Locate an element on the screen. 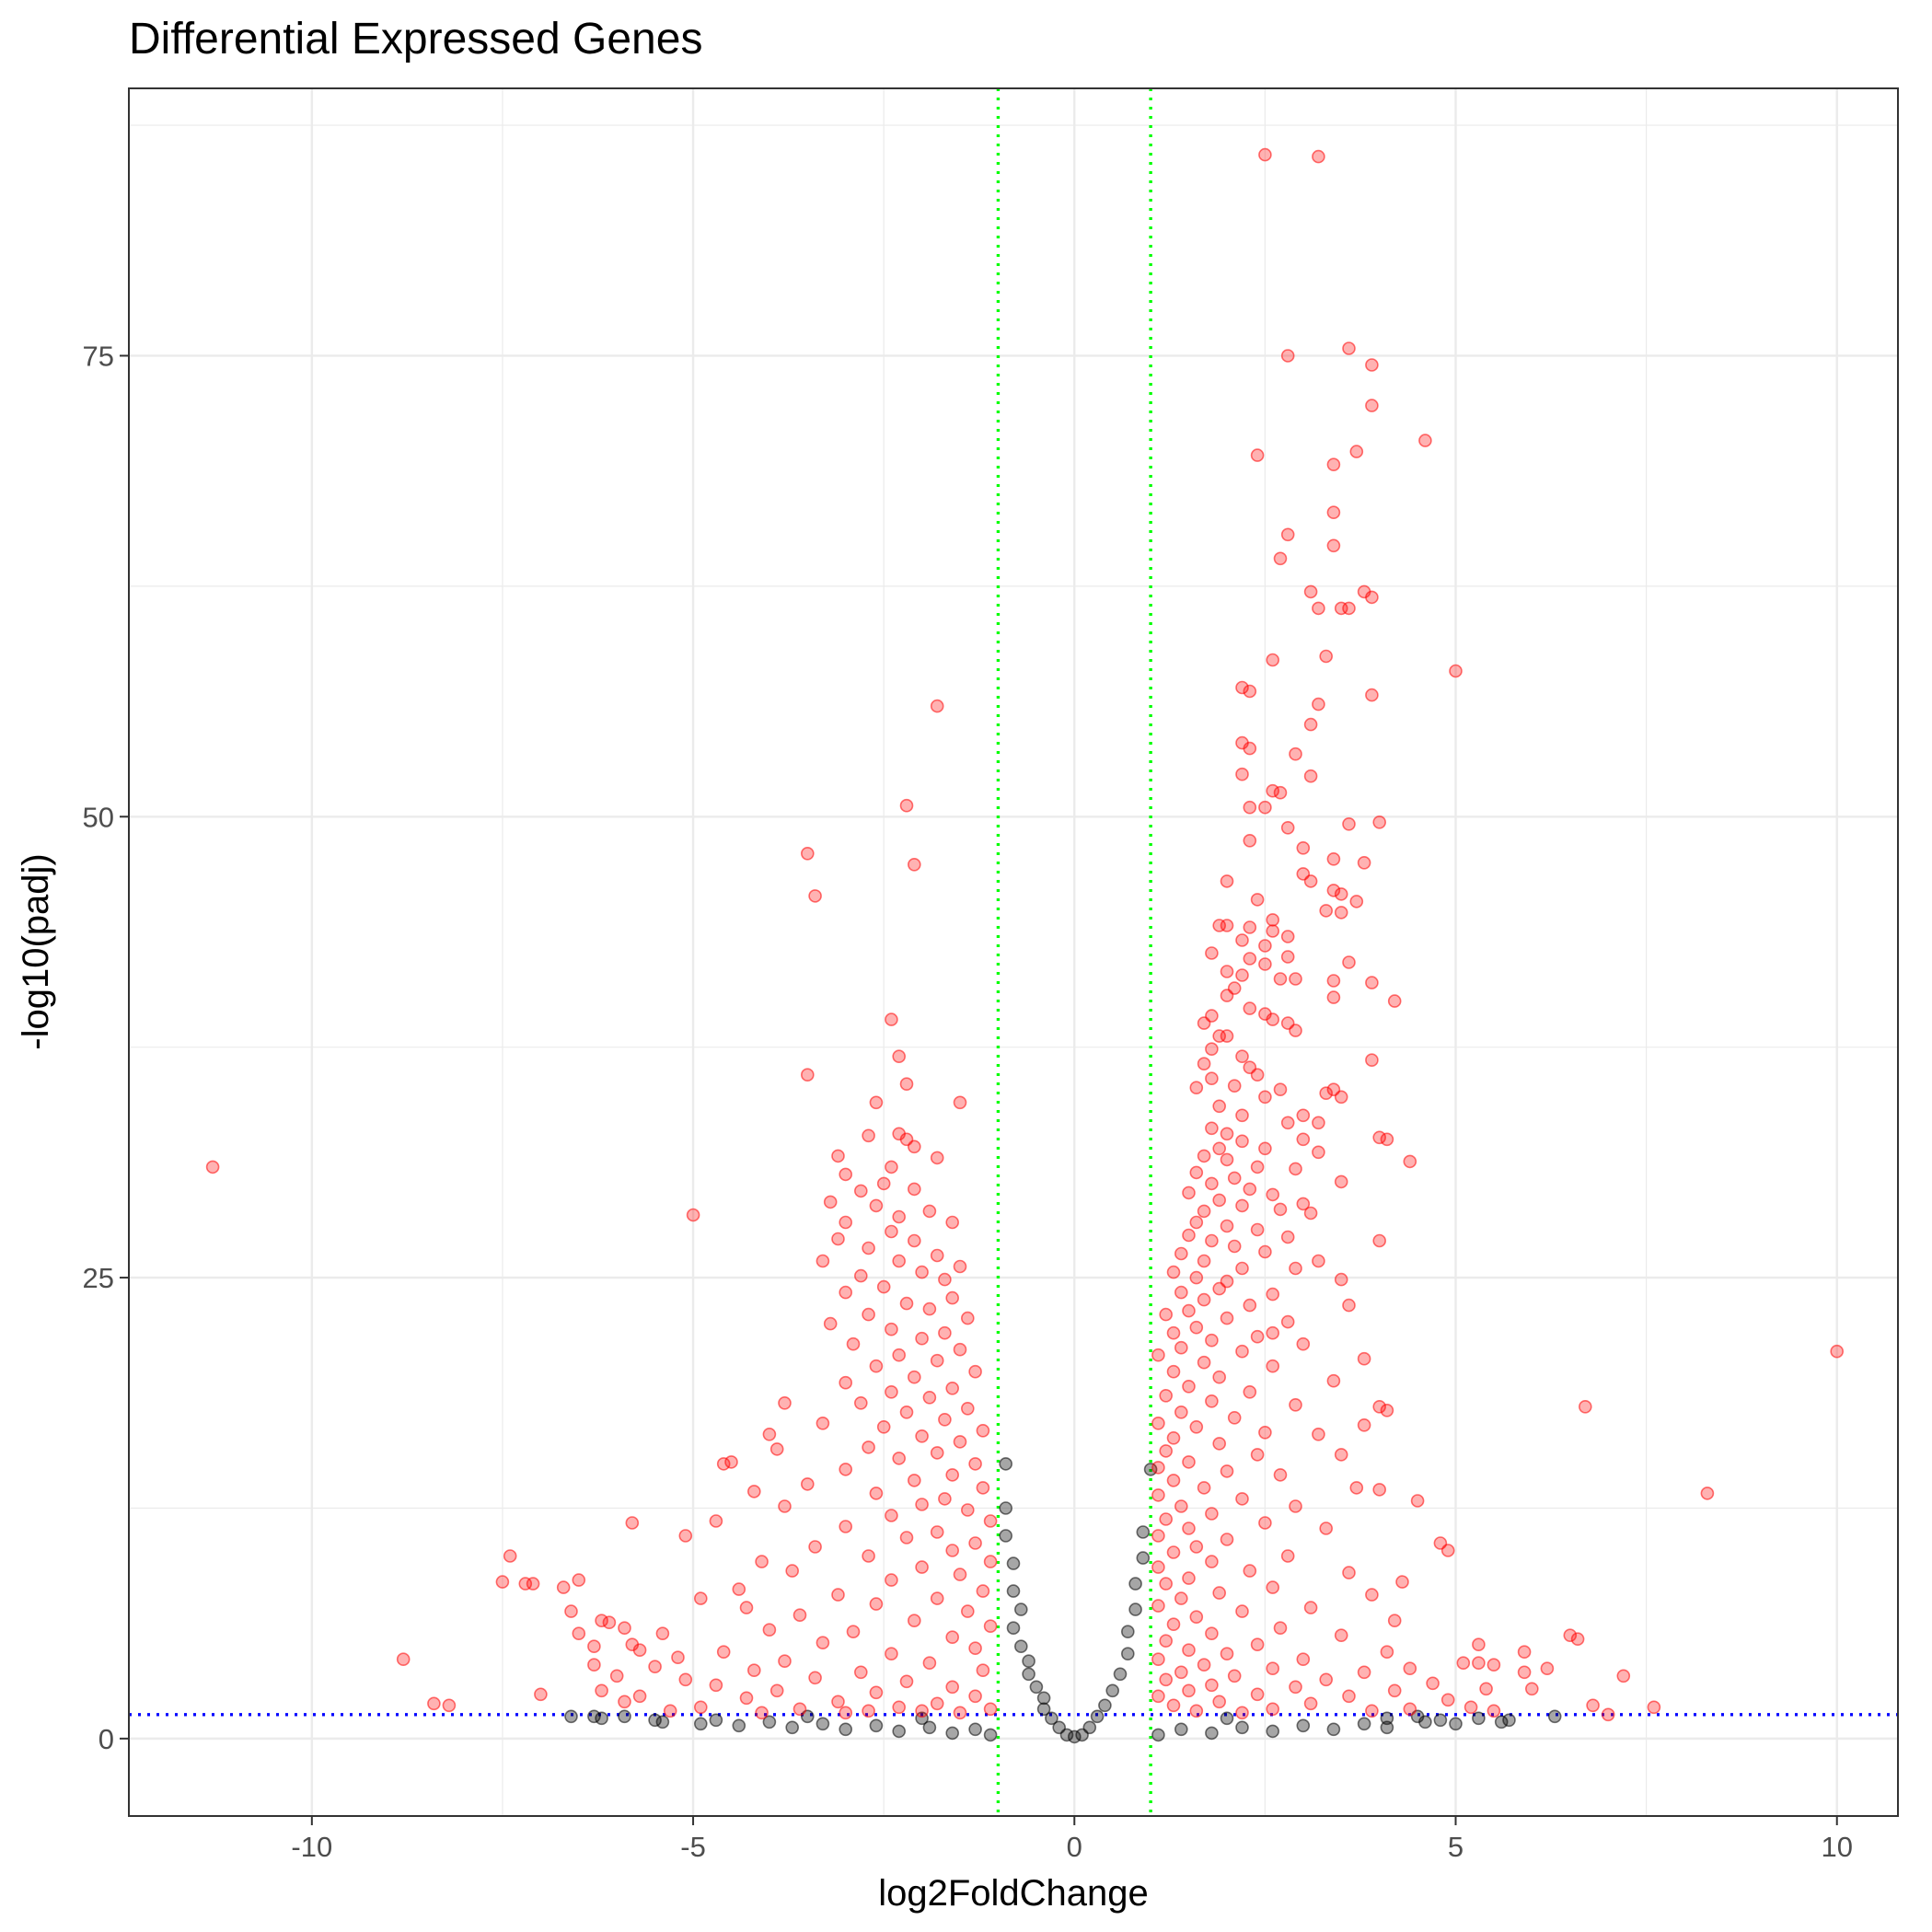  y-tick-label: 0 is located at coordinates (106, 1739).